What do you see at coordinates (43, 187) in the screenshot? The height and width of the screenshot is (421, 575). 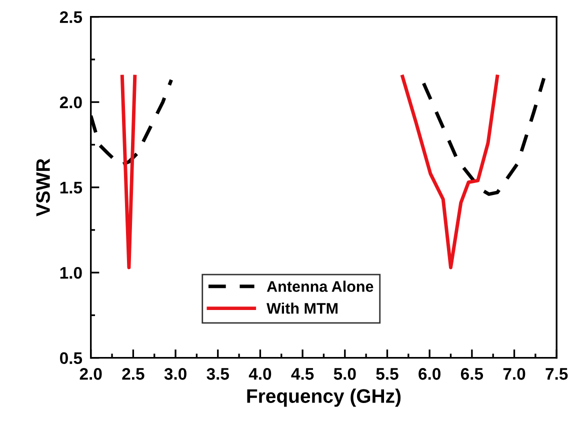 I see `y-axis-title: VSWR` at bounding box center [43, 187].